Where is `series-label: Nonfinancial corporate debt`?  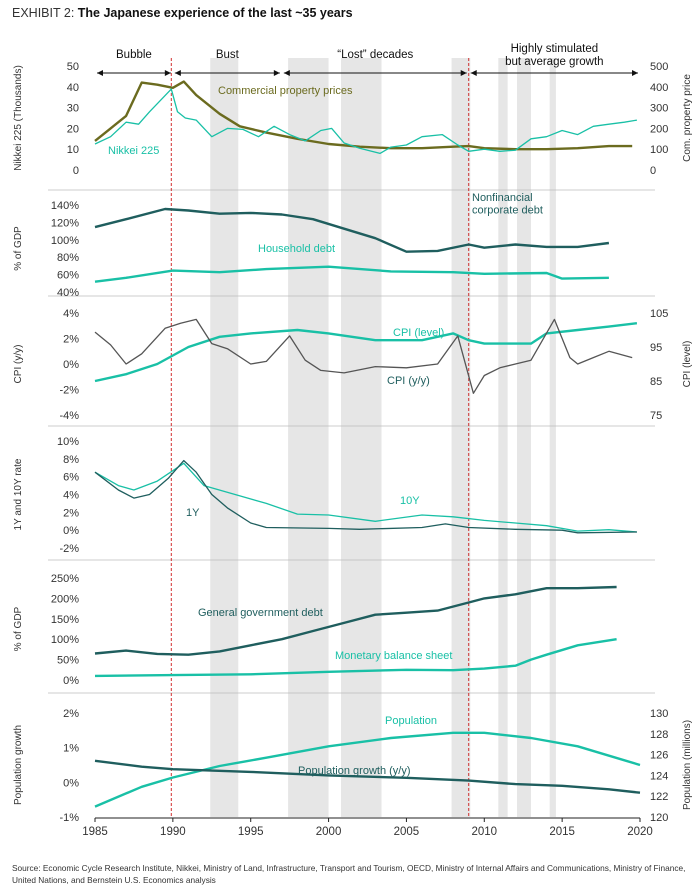
series-label: Nonfinancial corporate debt is located at coordinates (507, 204).